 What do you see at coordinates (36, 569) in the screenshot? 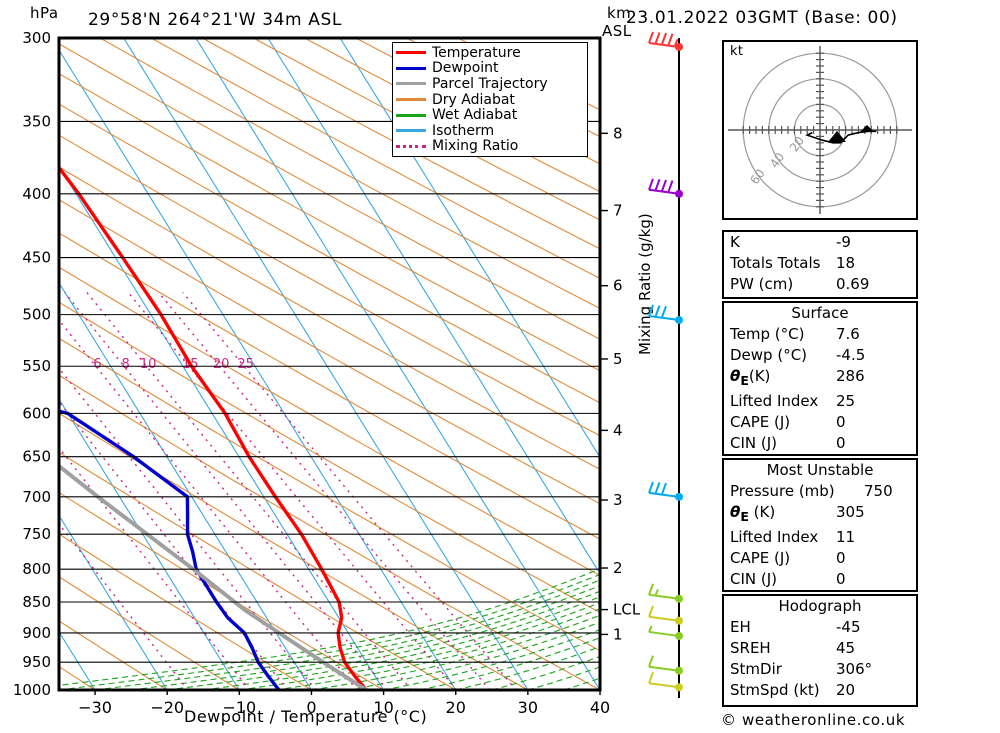
I see `svg-text: 800` at bounding box center [36, 569].